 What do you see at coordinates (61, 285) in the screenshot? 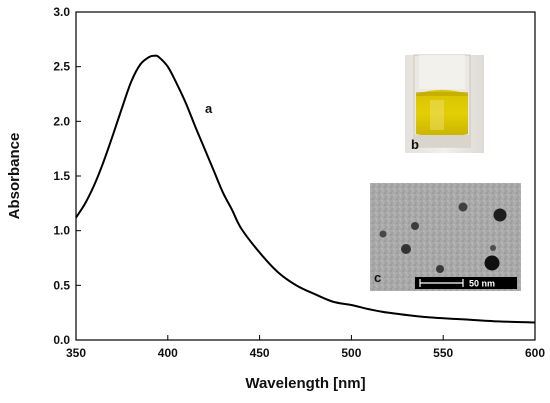
I see `y-tick-label: 0.5` at bounding box center [61, 285].